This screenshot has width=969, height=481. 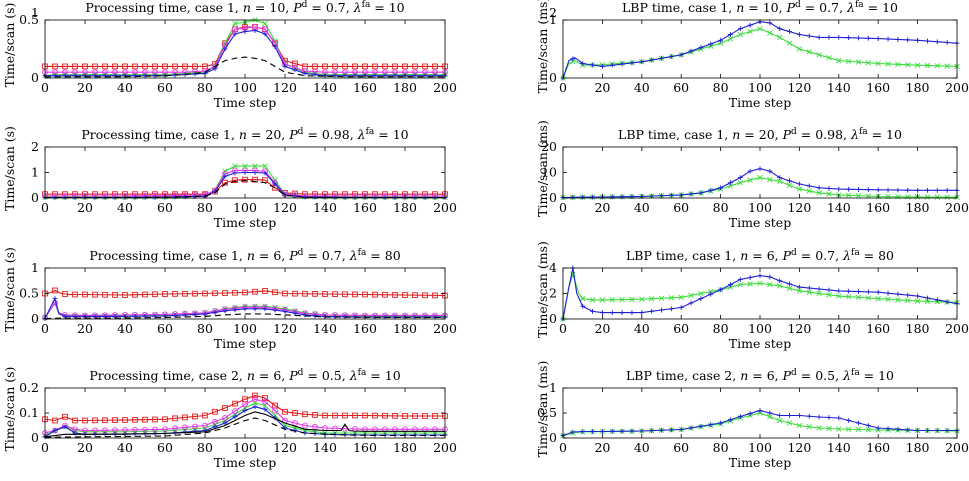 What do you see at coordinates (553, 77) in the screenshot?
I see `y-tick-label: 0` at bounding box center [553, 77].